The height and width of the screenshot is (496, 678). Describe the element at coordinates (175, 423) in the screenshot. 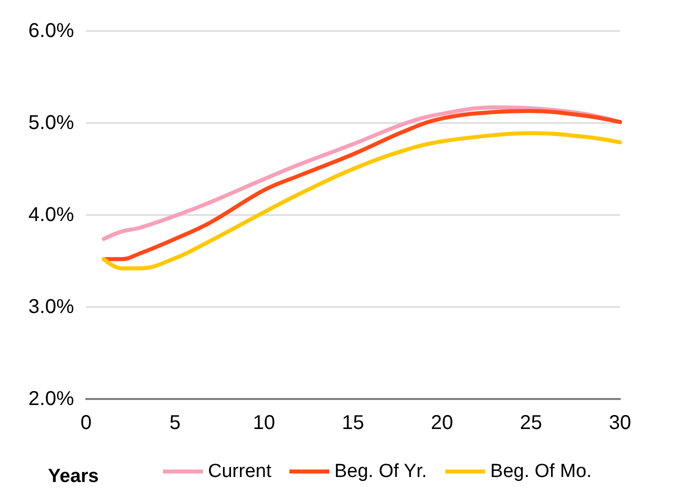

I see `x-tick-label: 5` at that location.